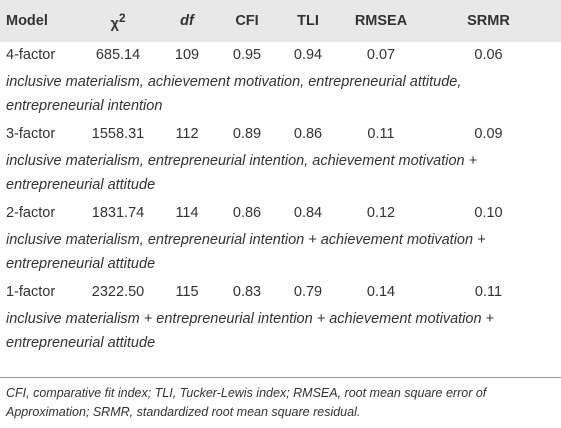 The height and width of the screenshot is (428, 561). I want to click on fit-value: 0.84, so click(308, 213).